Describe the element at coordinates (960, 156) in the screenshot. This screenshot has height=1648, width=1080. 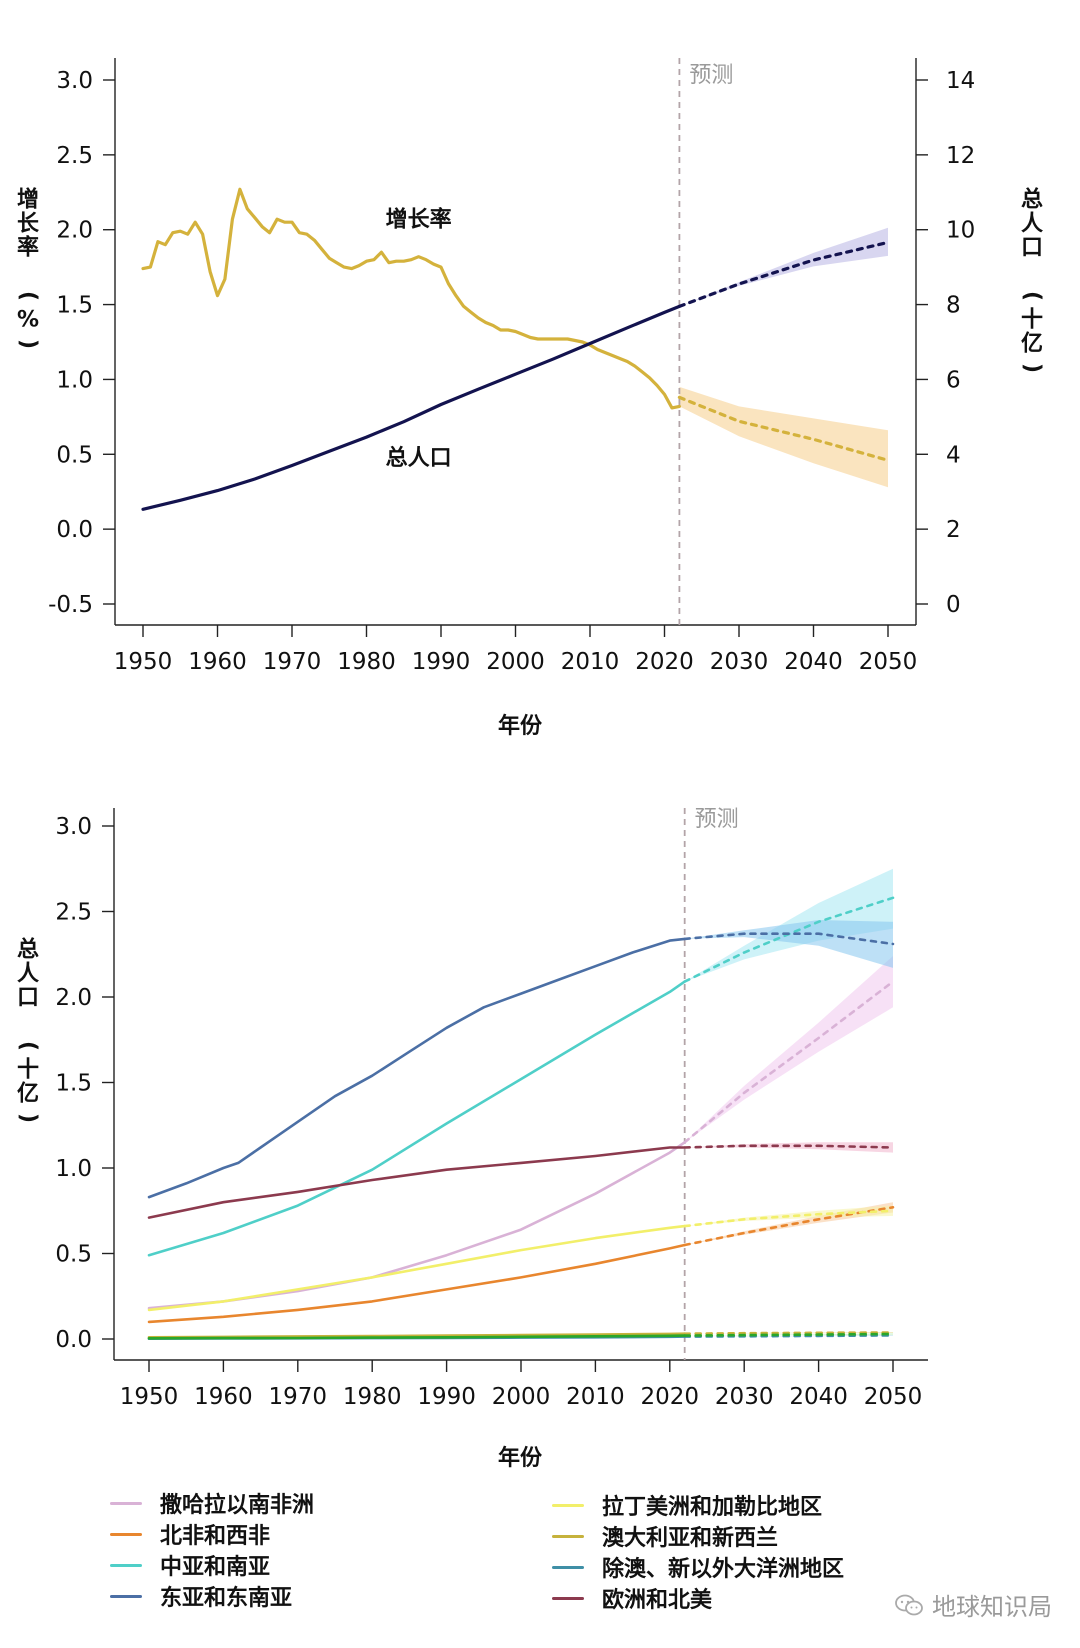
I see `y-tick-label-right: 12` at that location.